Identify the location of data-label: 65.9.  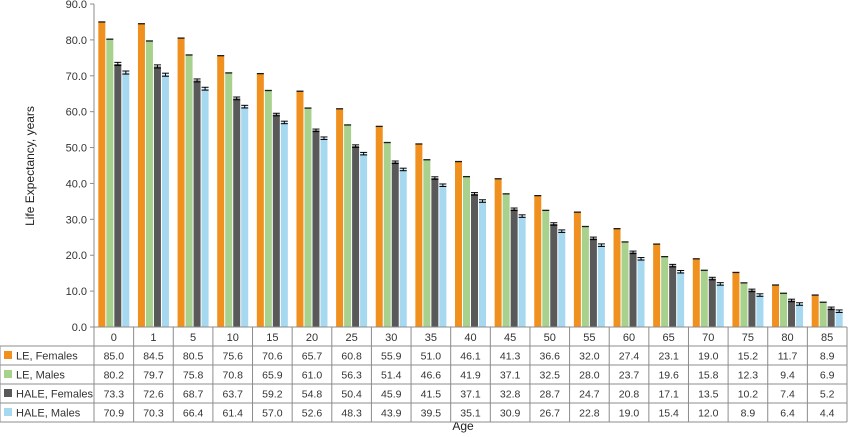
(272, 376).